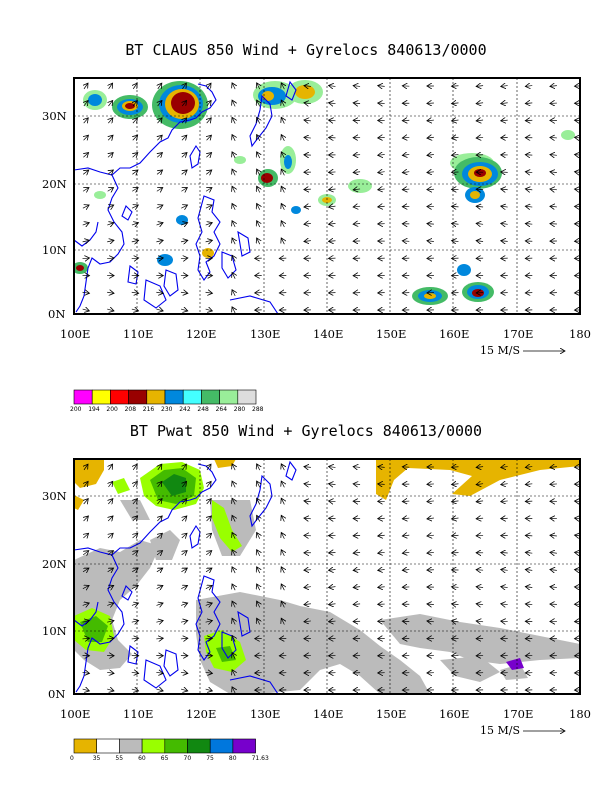  I want to click on panel-1-lon-label: 150E, so click(391, 334).